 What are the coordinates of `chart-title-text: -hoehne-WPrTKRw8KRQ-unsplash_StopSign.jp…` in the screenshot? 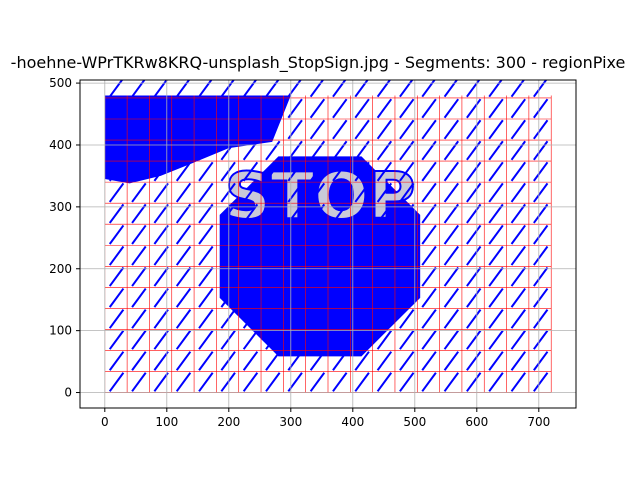 It's located at (318, 62).